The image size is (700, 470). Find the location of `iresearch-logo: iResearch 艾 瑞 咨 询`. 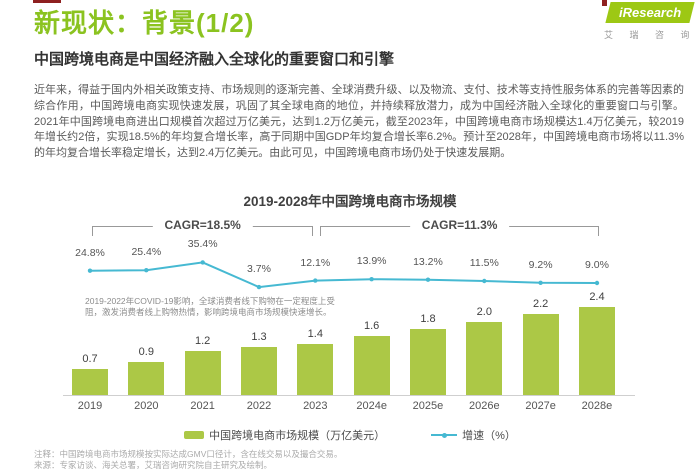

iresearch-logo: iResearch 艾 瑞 咨 询 is located at coordinates (646, 23).